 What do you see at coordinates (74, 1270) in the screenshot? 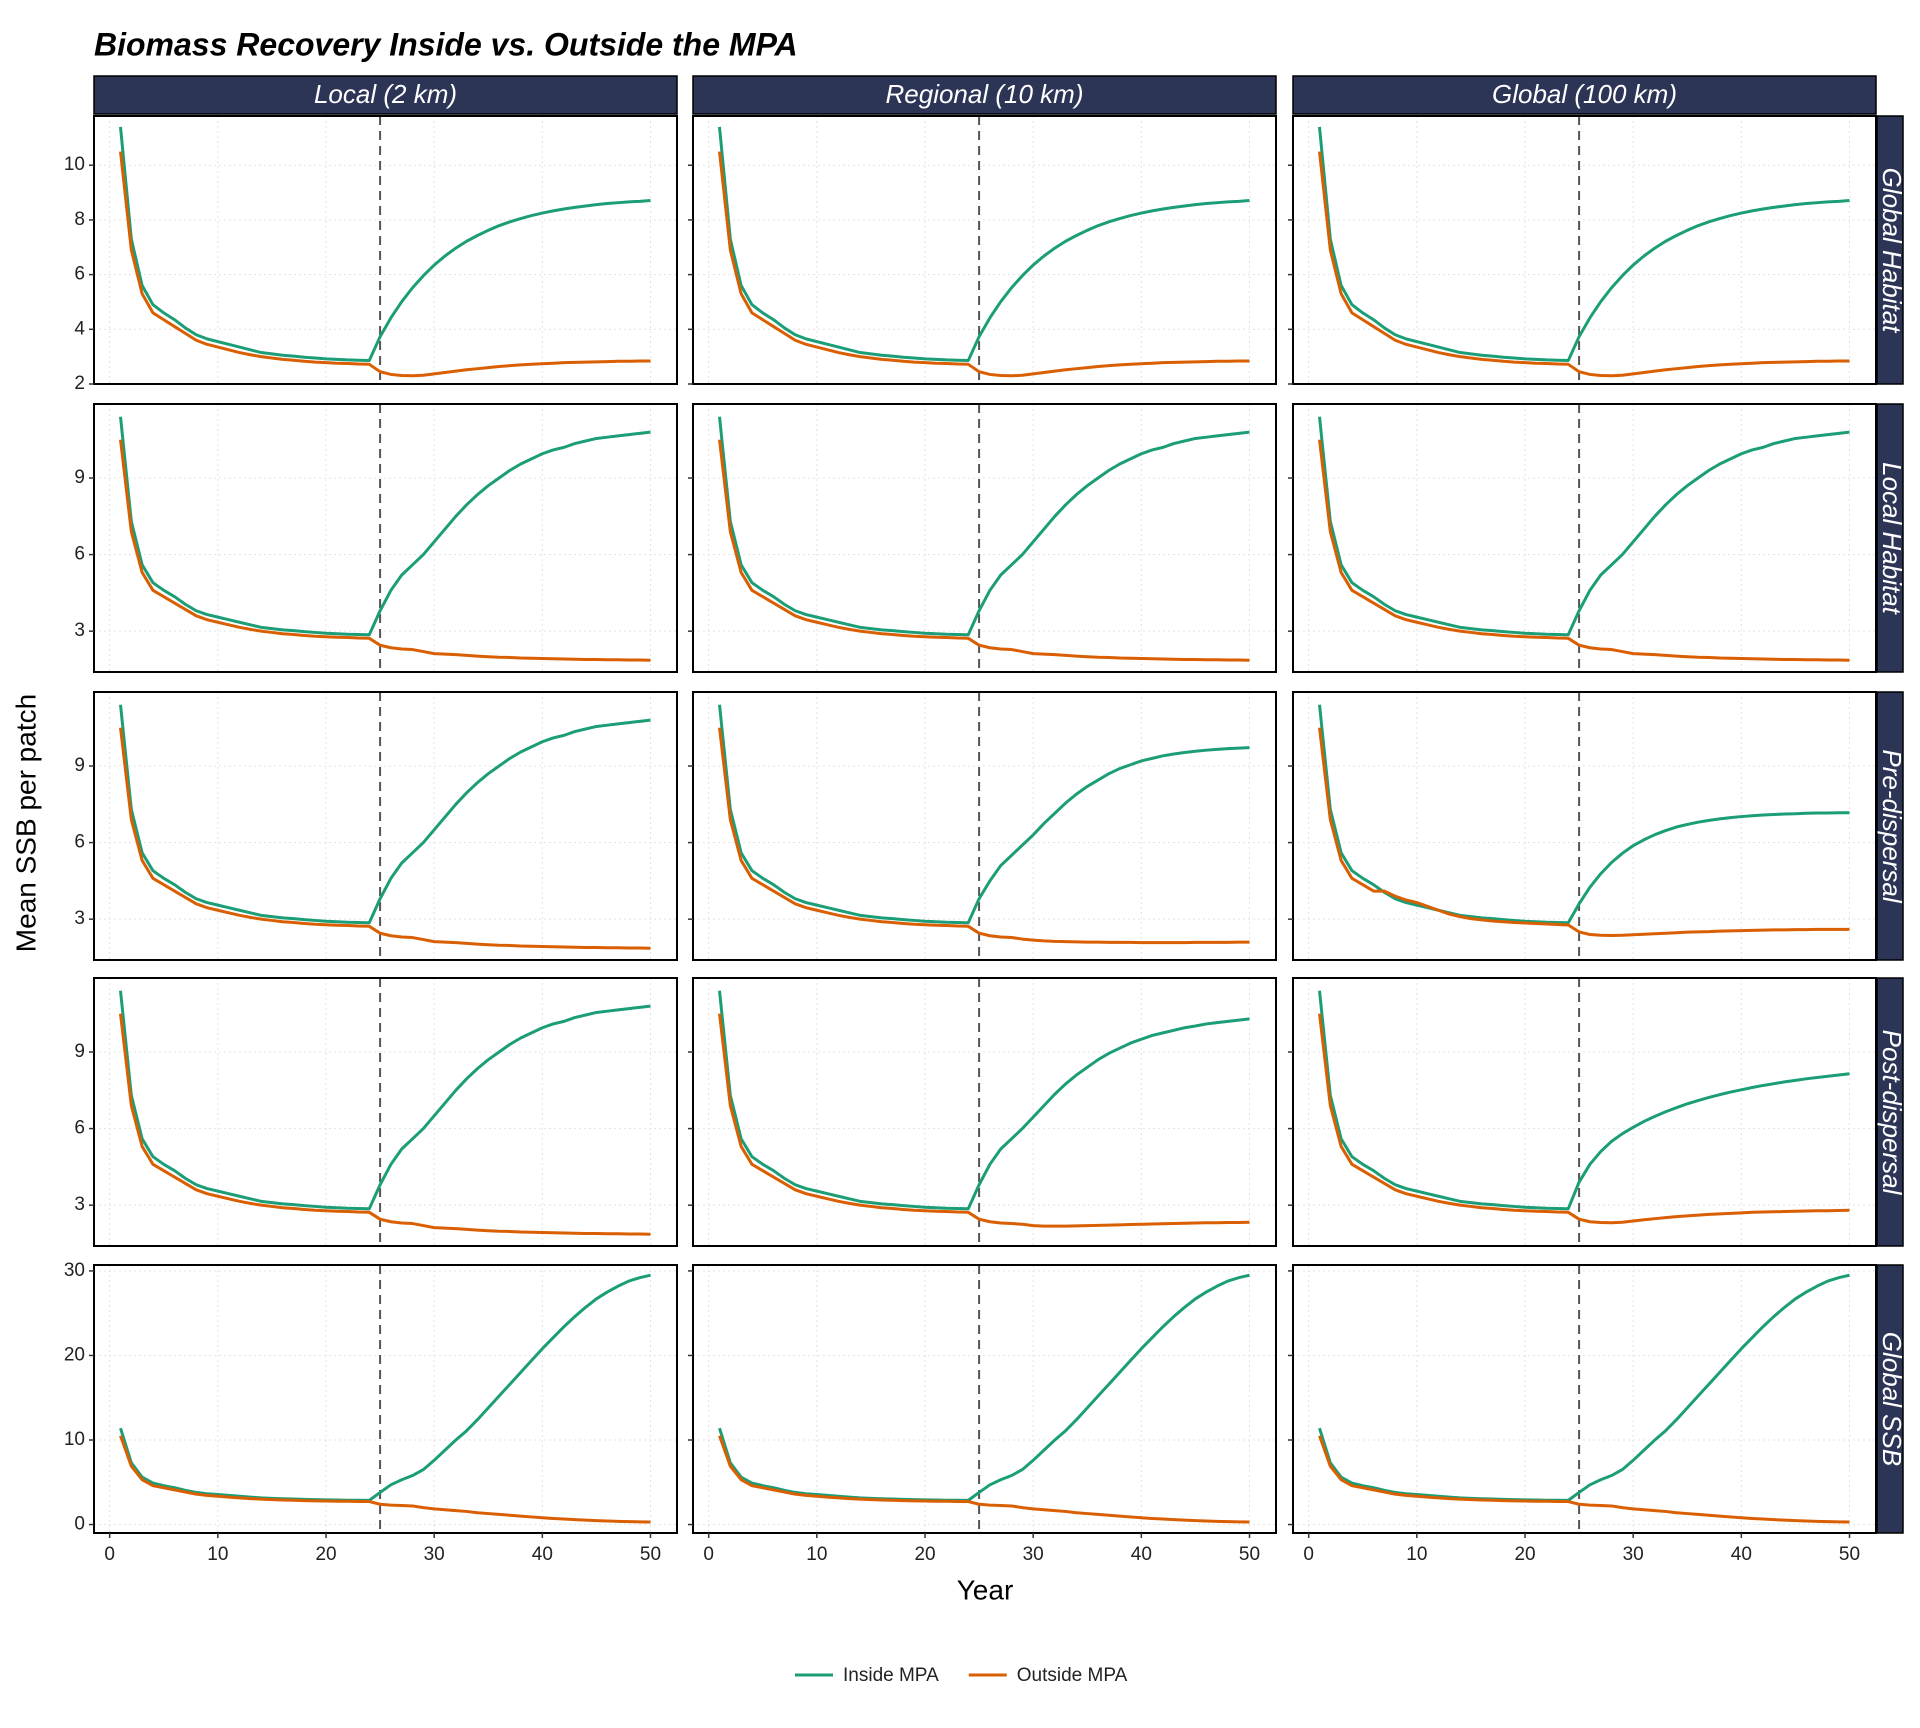
I see `y-tick-label: 30` at bounding box center [74, 1270].